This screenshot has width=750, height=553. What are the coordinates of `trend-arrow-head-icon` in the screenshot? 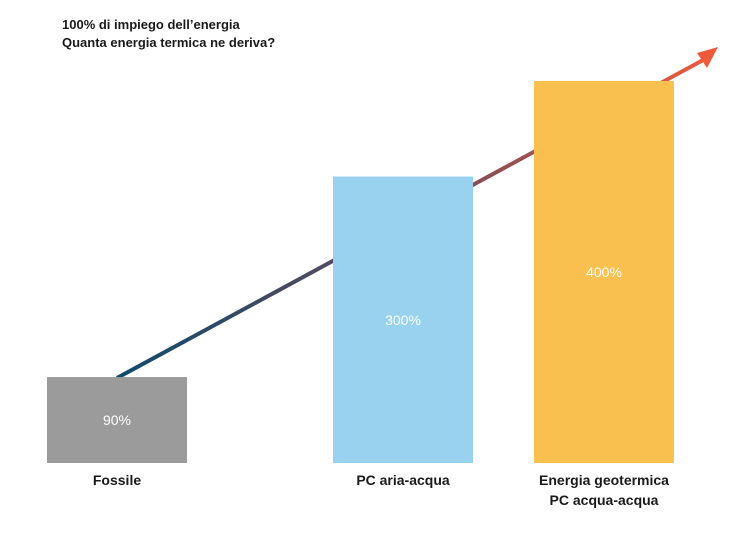 It's located at (707, 57).